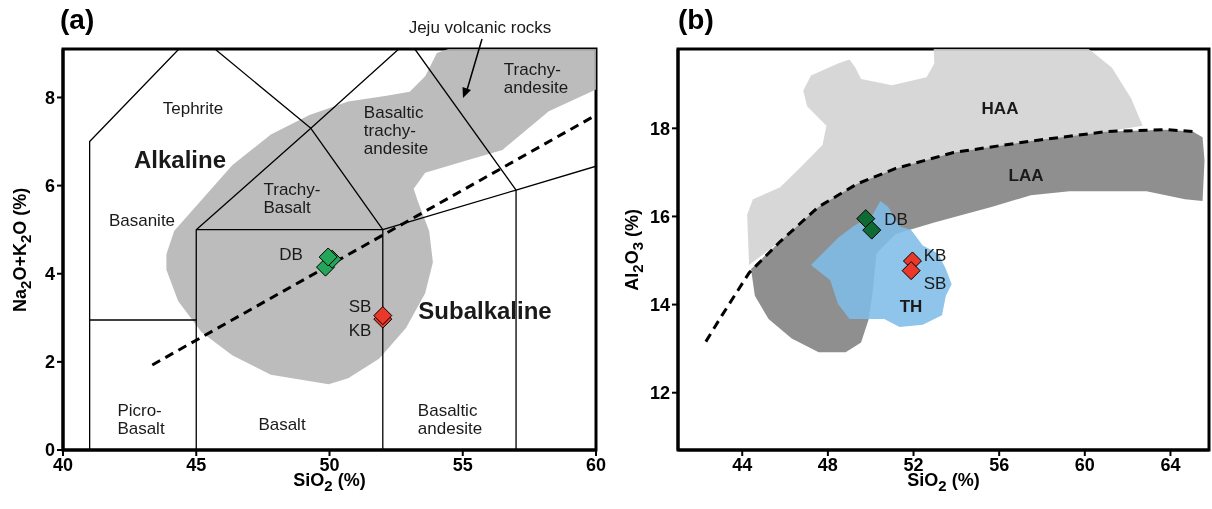 This screenshot has height=509, width=1212. I want to click on y-tick-label: 2, so click(49, 362).